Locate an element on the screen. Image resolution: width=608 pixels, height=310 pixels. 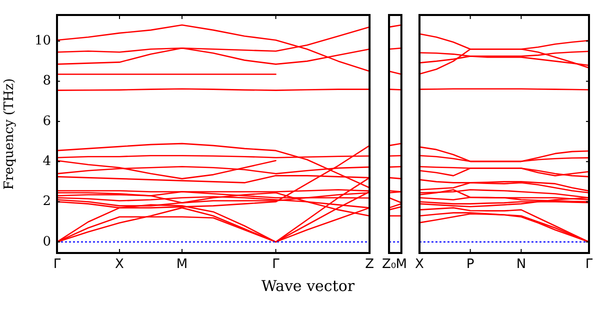
x-axis-title: Wave vector is located at coordinates (308, 286).